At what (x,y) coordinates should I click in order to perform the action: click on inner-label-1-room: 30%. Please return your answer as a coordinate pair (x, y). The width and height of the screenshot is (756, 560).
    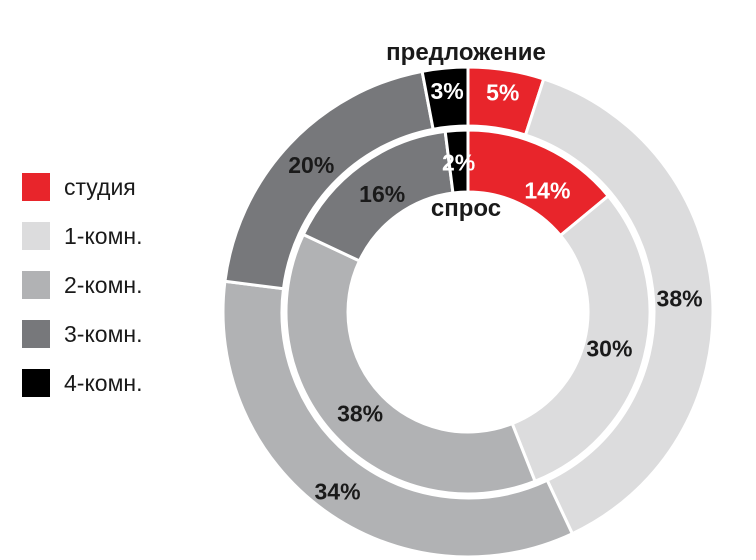
    Looking at the image, I should click on (609, 348).